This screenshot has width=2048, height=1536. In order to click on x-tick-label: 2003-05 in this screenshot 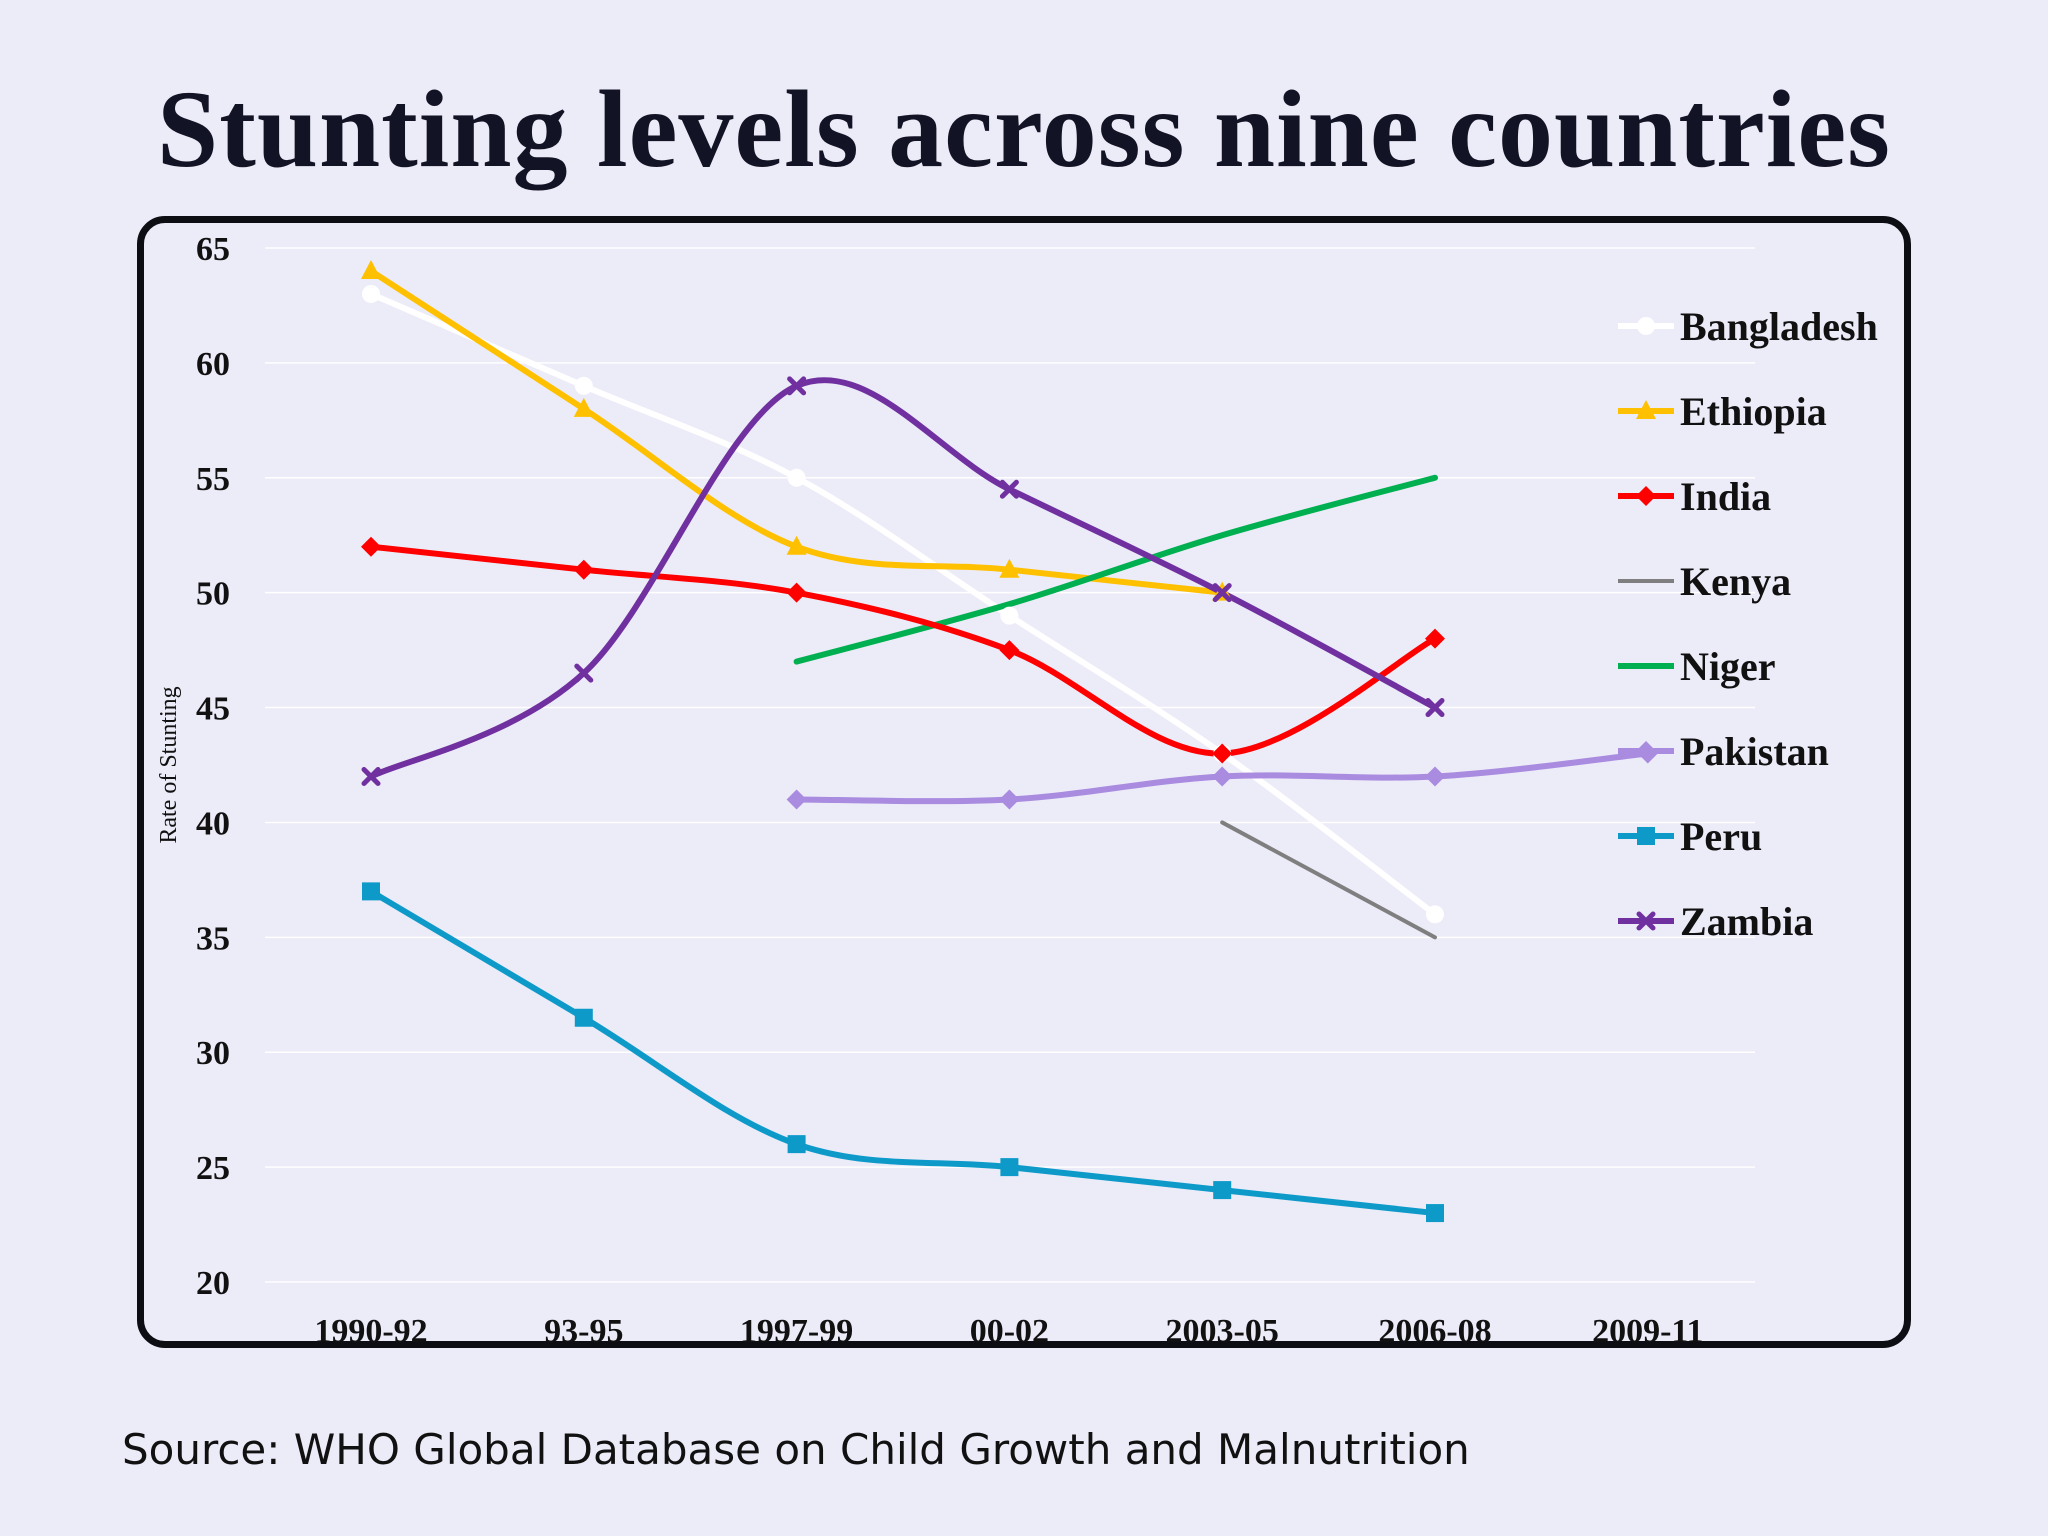, I will do `click(1222, 1331)`.